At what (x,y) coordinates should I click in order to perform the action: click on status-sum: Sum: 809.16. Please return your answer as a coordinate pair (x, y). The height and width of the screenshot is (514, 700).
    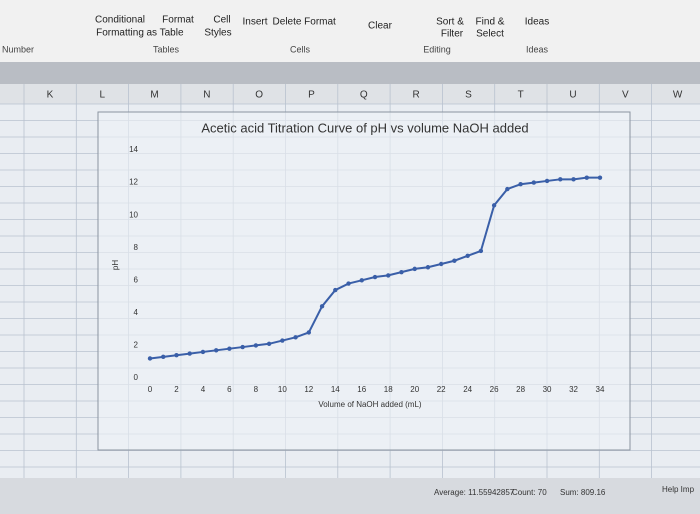
    Looking at the image, I should click on (583, 492).